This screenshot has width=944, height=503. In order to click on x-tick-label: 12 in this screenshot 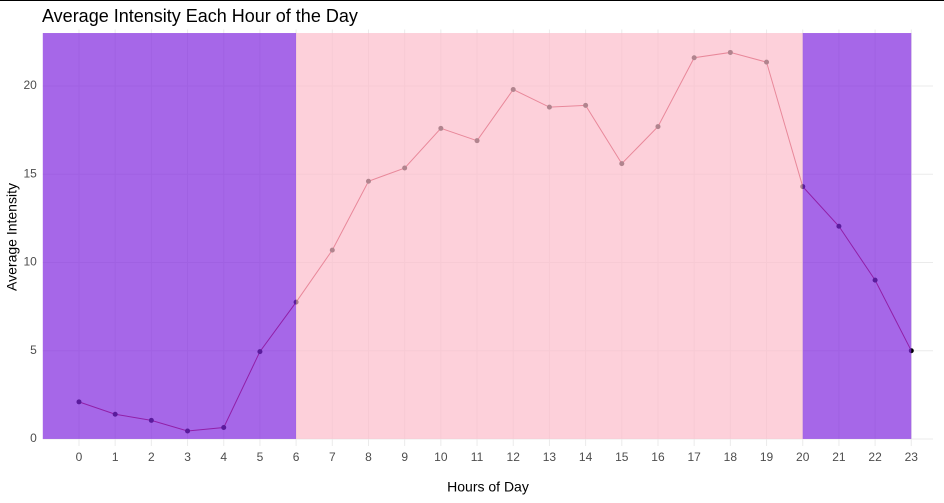, I will do `click(514, 457)`.